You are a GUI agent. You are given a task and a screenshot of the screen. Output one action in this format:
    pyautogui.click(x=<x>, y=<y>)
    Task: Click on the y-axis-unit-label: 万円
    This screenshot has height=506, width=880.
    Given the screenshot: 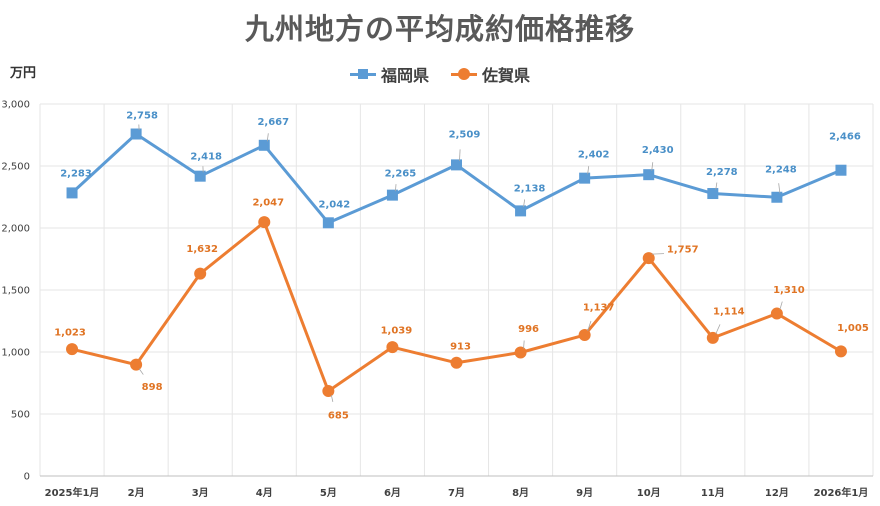 What is the action you would take?
    pyautogui.click(x=23, y=73)
    